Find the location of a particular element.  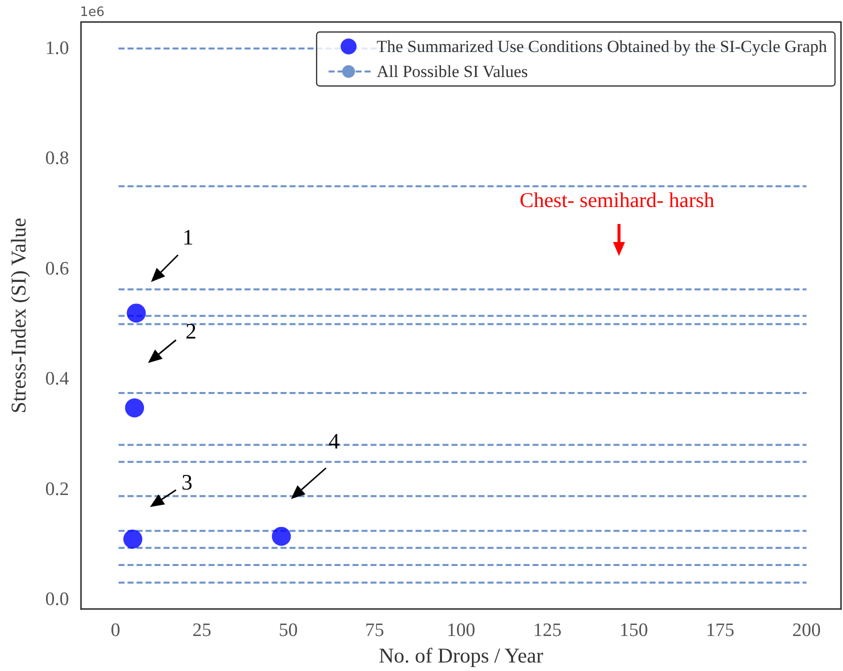

y-tick-label: 0.4 is located at coordinates (57, 379).